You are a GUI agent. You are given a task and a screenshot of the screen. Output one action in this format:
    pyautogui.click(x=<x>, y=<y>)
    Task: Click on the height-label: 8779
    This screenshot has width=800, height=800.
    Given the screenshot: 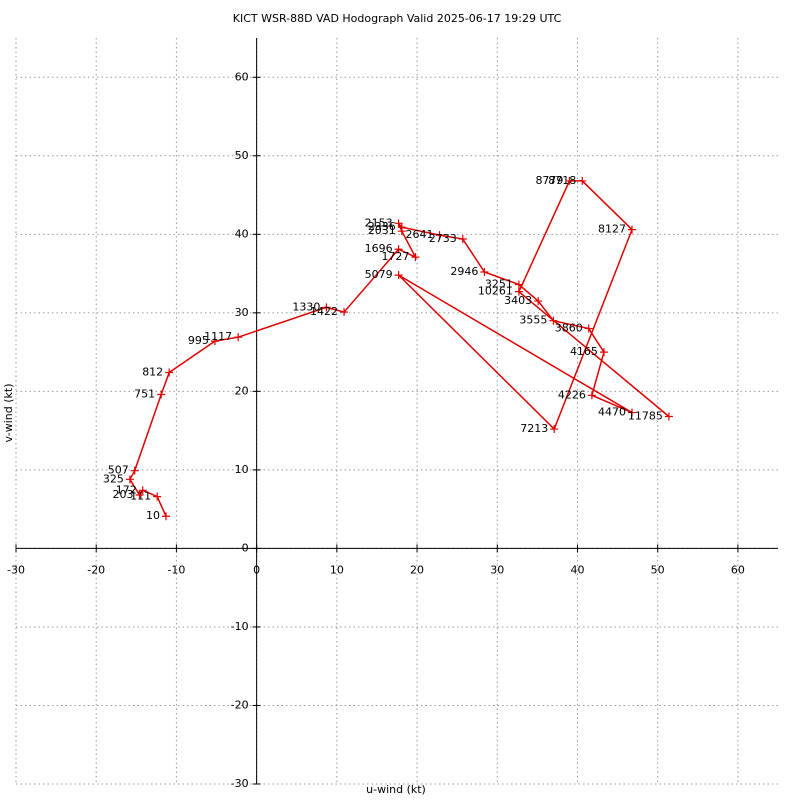 What is the action you would take?
    pyautogui.click(x=549, y=180)
    